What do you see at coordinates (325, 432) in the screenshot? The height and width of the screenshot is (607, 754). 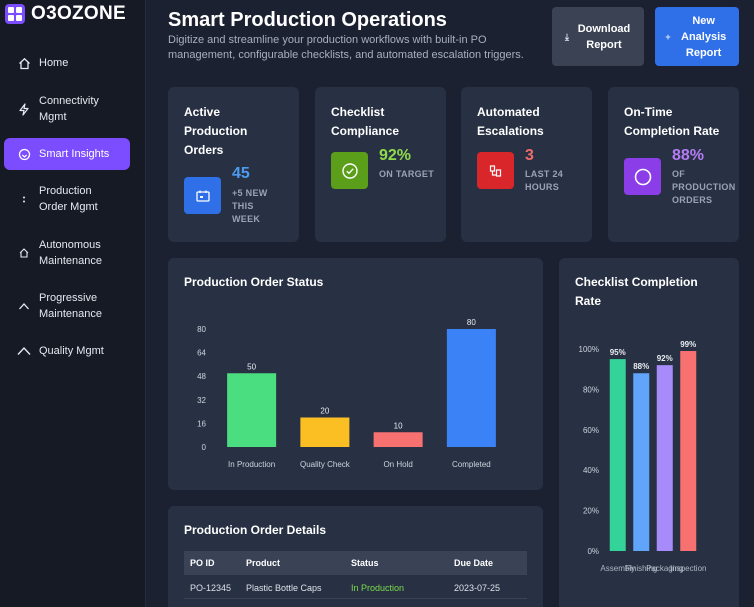 I see `bar-quality-check` at bounding box center [325, 432].